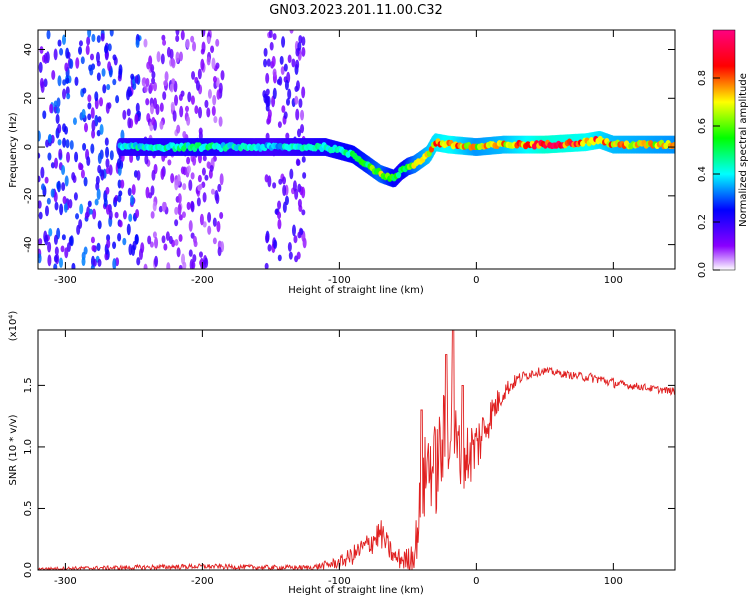  Describe the element at coordinates (356, 290) in the screenshot. I see `spectrogram-x-axis-label: Height of straight line (km)` at that location.